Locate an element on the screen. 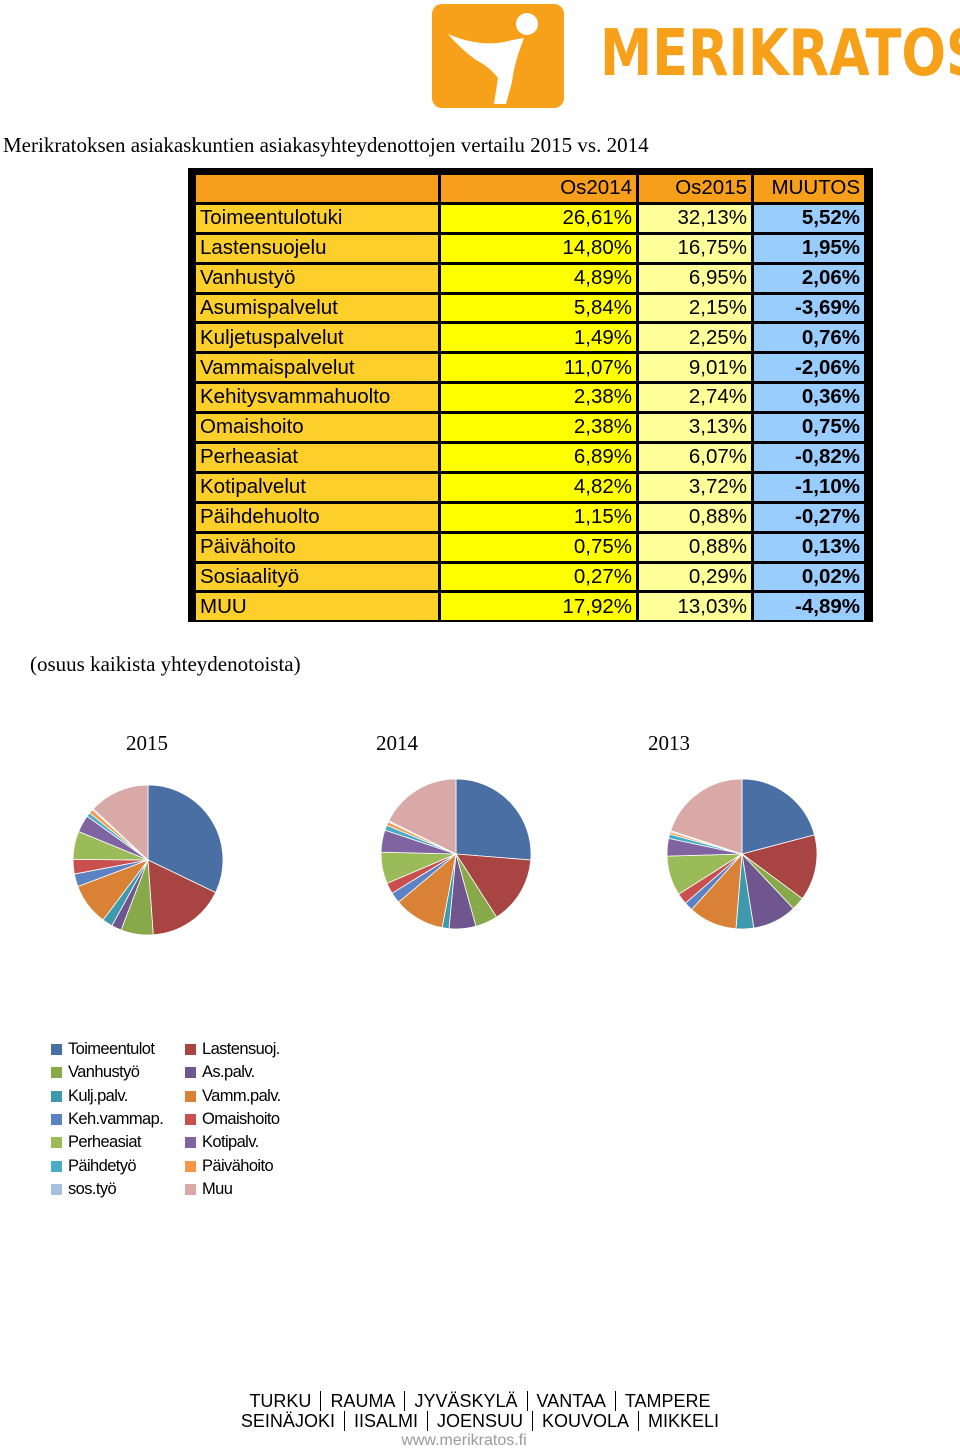 Image resolution: width=960 pixels, height=1450 pixels. cell-os2014: 11,07% is located at coordinates (537, 368).